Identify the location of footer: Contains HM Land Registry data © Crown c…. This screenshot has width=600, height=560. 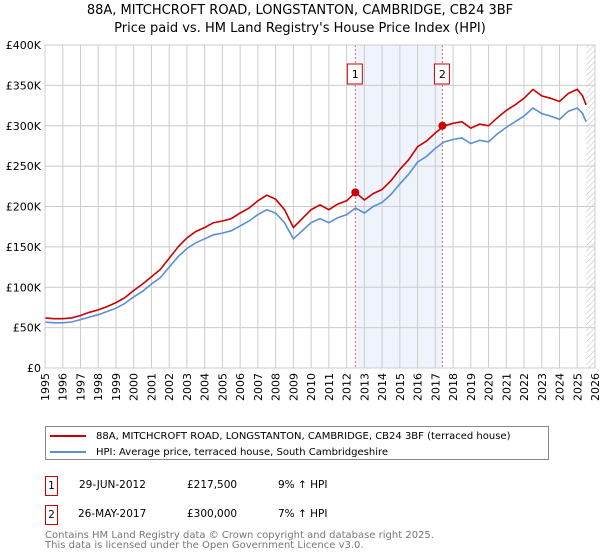
(239, 541).